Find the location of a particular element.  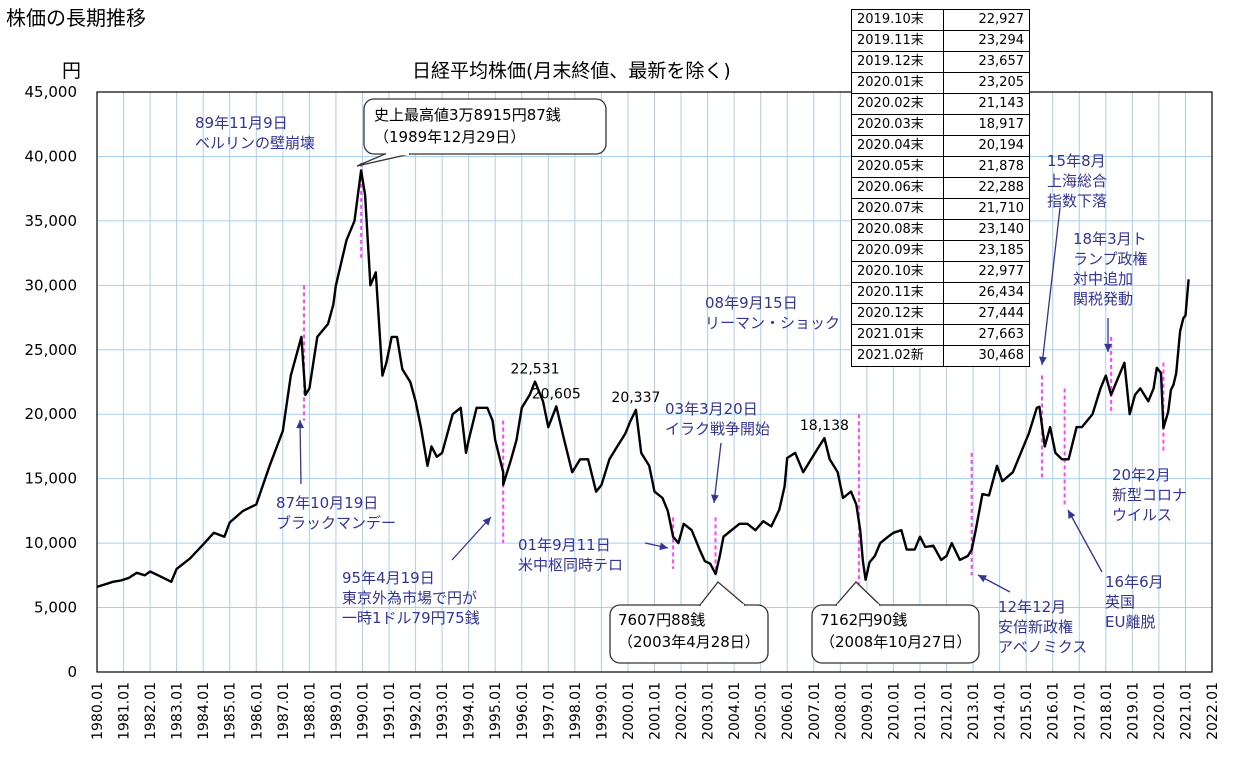

x-tick-label: 2014.01 is located at coordinates (1001, 711).